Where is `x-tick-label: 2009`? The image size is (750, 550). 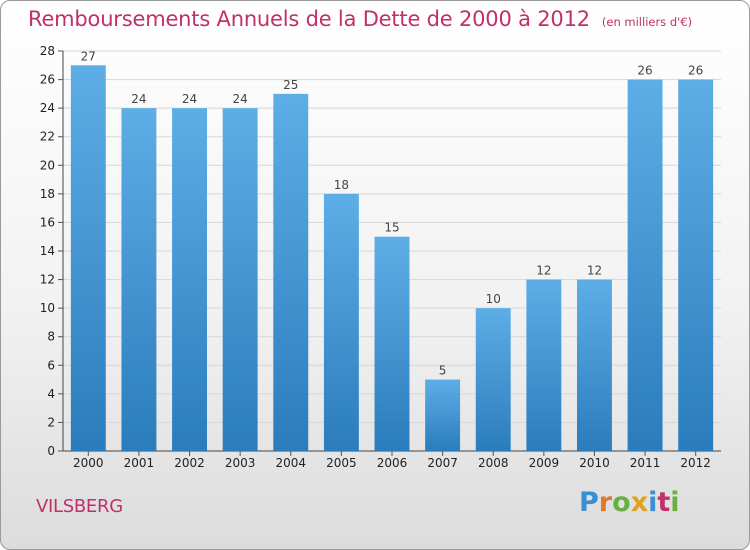
x-tick-label: 2009 is located at coordinates (544, 463).